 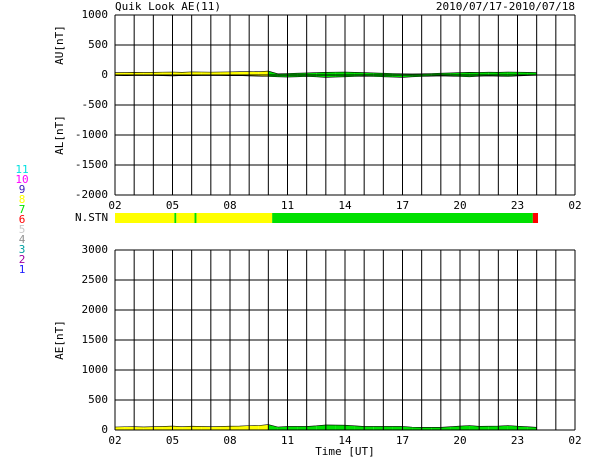 What do you see at coordinates (91, 164) in the screenshot?
I see `y-tick-label: -1500` at bounding box center [91, 164].